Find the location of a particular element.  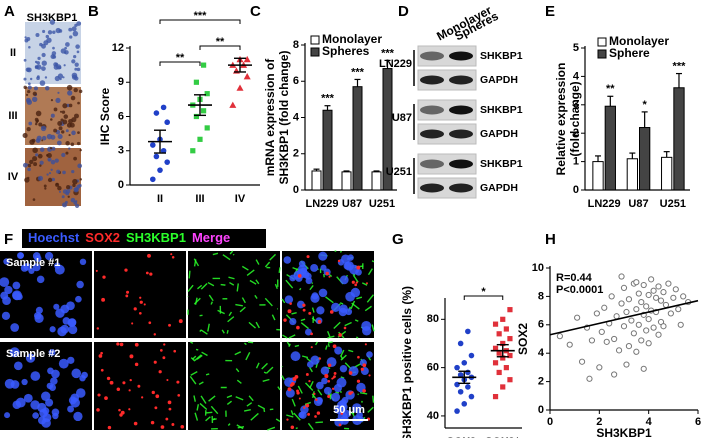

blot-strip is located at coordinates (447, 164).